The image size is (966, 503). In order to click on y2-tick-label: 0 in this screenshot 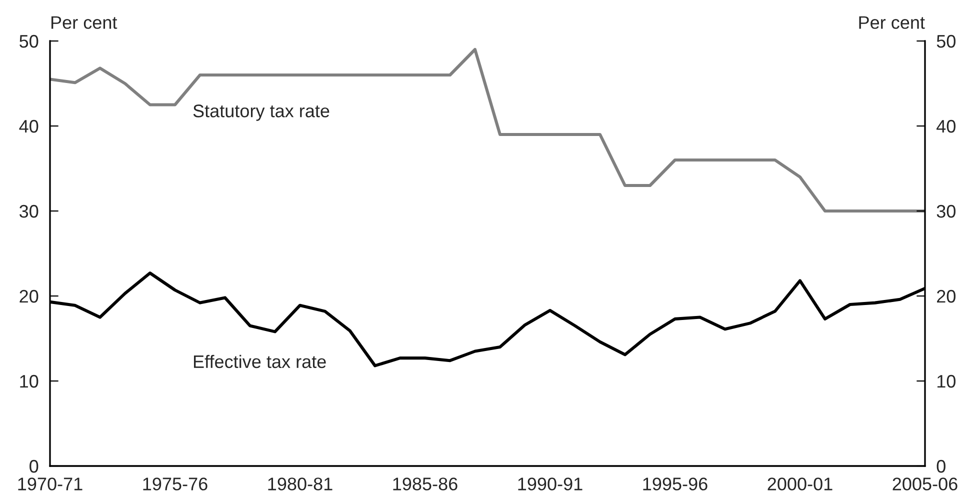, I will do `click(941, 466)`.